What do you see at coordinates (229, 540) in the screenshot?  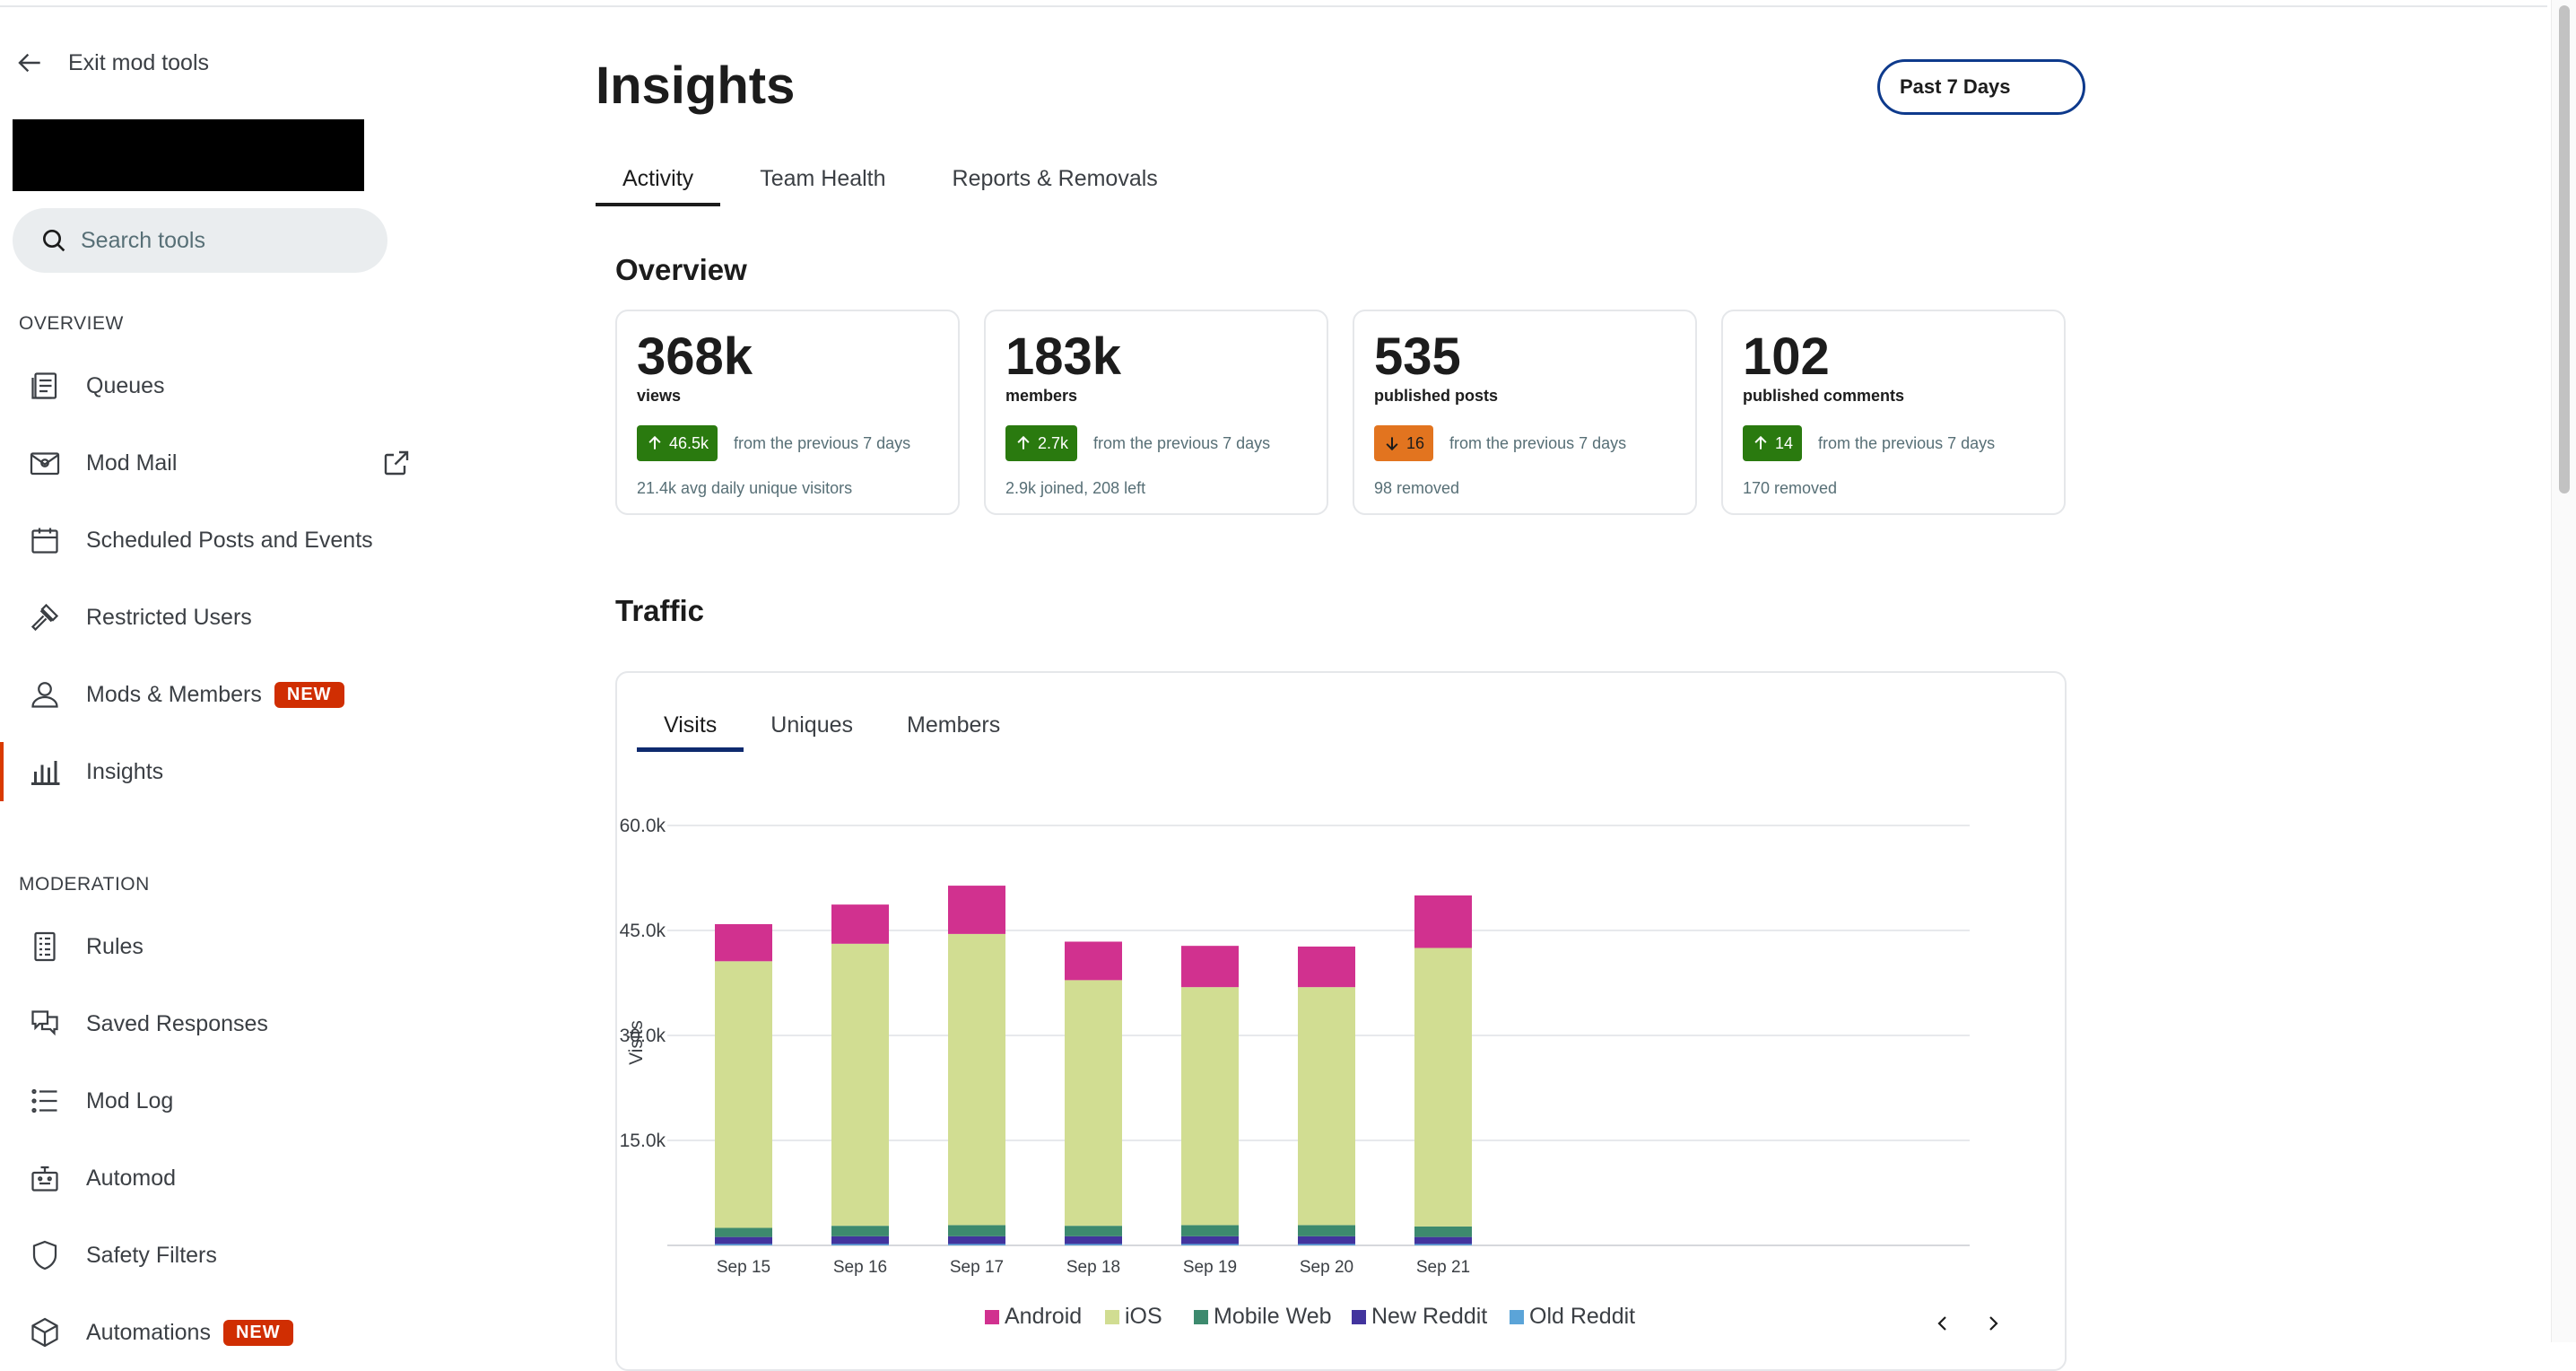 I see `sidebar-item-label: Scheduled Posts and Events` at bounding box center [229, 540].